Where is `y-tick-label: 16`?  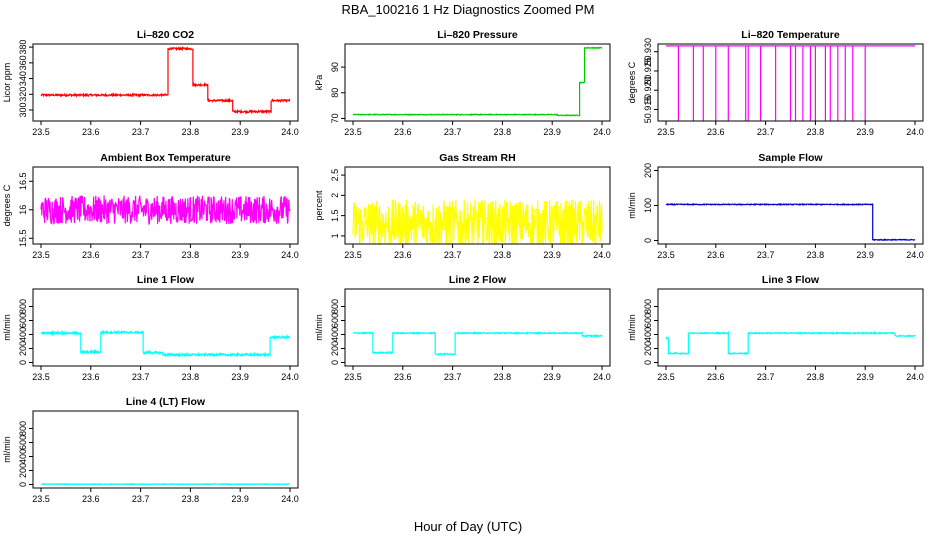
y-tick-label: 16 is located at coordinates (23, 210).